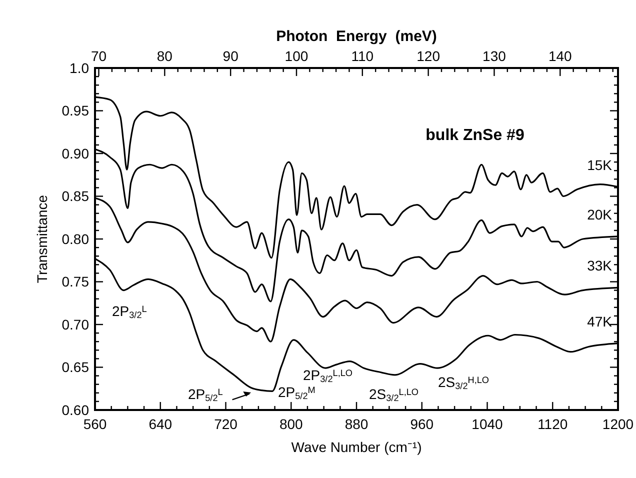 The image size is (636, 478). Describe the element at coordinates (76, 282) in the screenshot. I see `y-tick-label: 0.75` at that location.